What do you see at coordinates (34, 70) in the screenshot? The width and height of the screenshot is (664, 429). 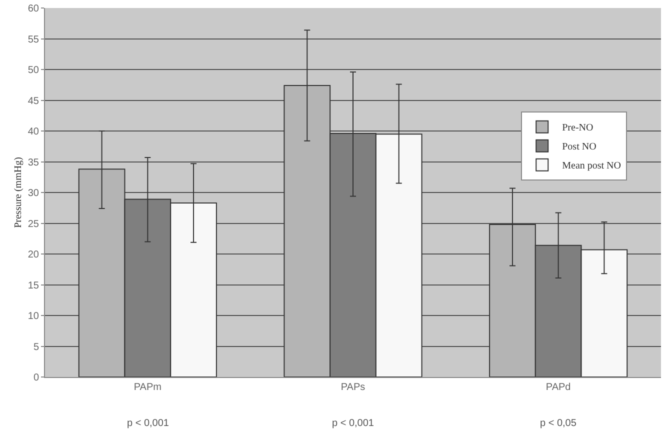 I see `y-tick-label: 50` at bounding box center [34, 70].